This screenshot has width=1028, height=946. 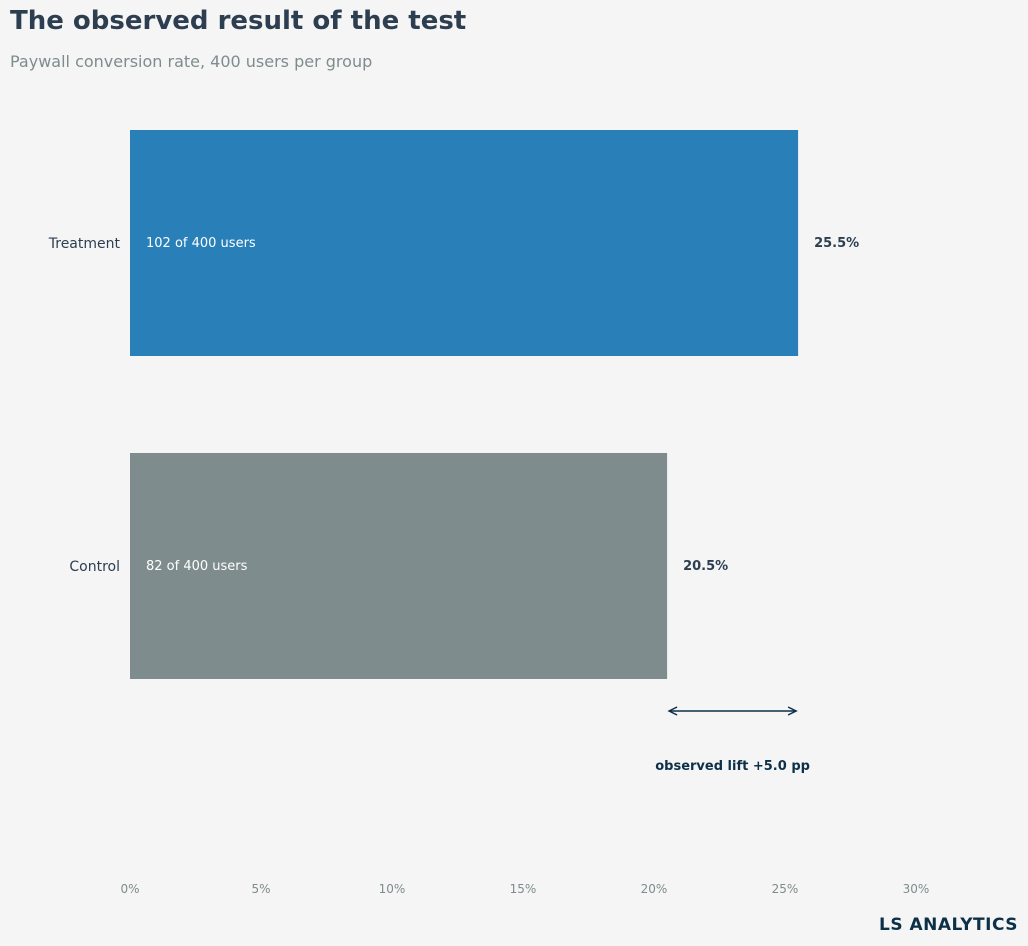 What do you see at coordinates (392, 889) in the screenshot?
I see `x-tick-label: 10%` at bounding box center [392, 889].